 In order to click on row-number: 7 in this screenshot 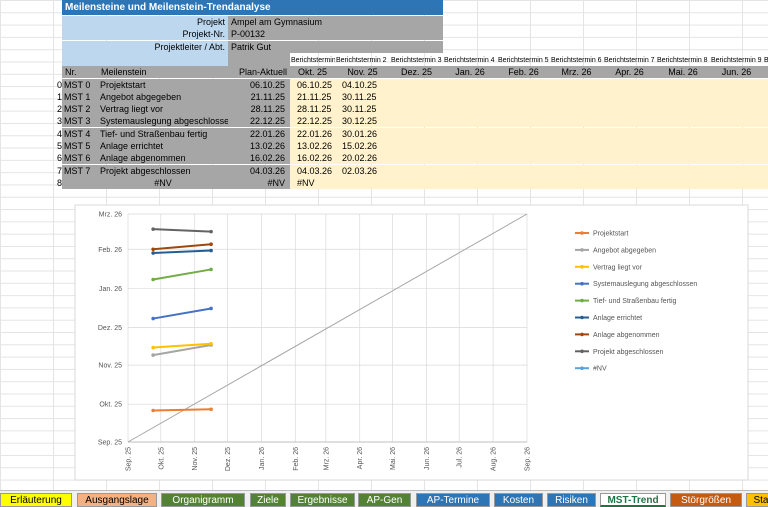, I will do `click(59, 170)`.